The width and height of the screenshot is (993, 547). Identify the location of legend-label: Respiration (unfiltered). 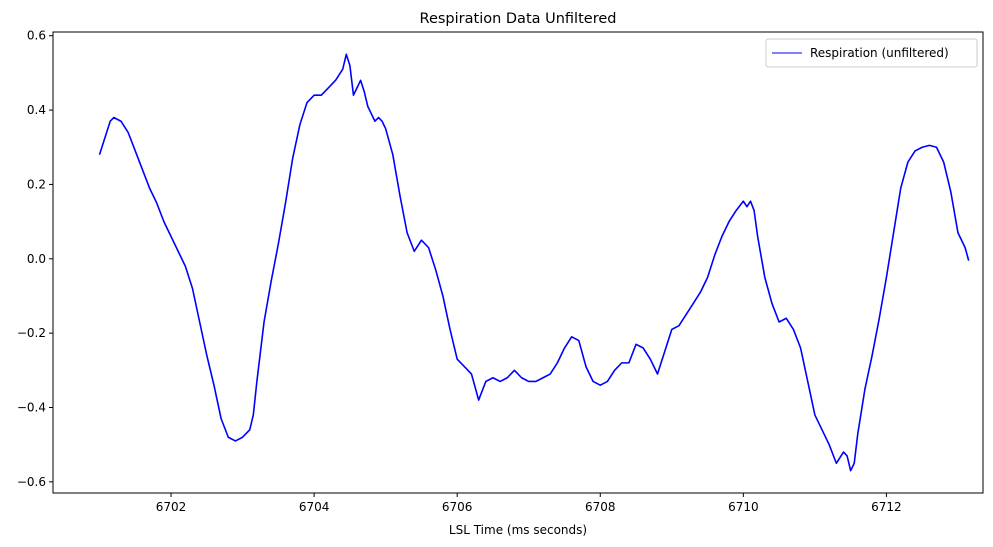
(879, 53).